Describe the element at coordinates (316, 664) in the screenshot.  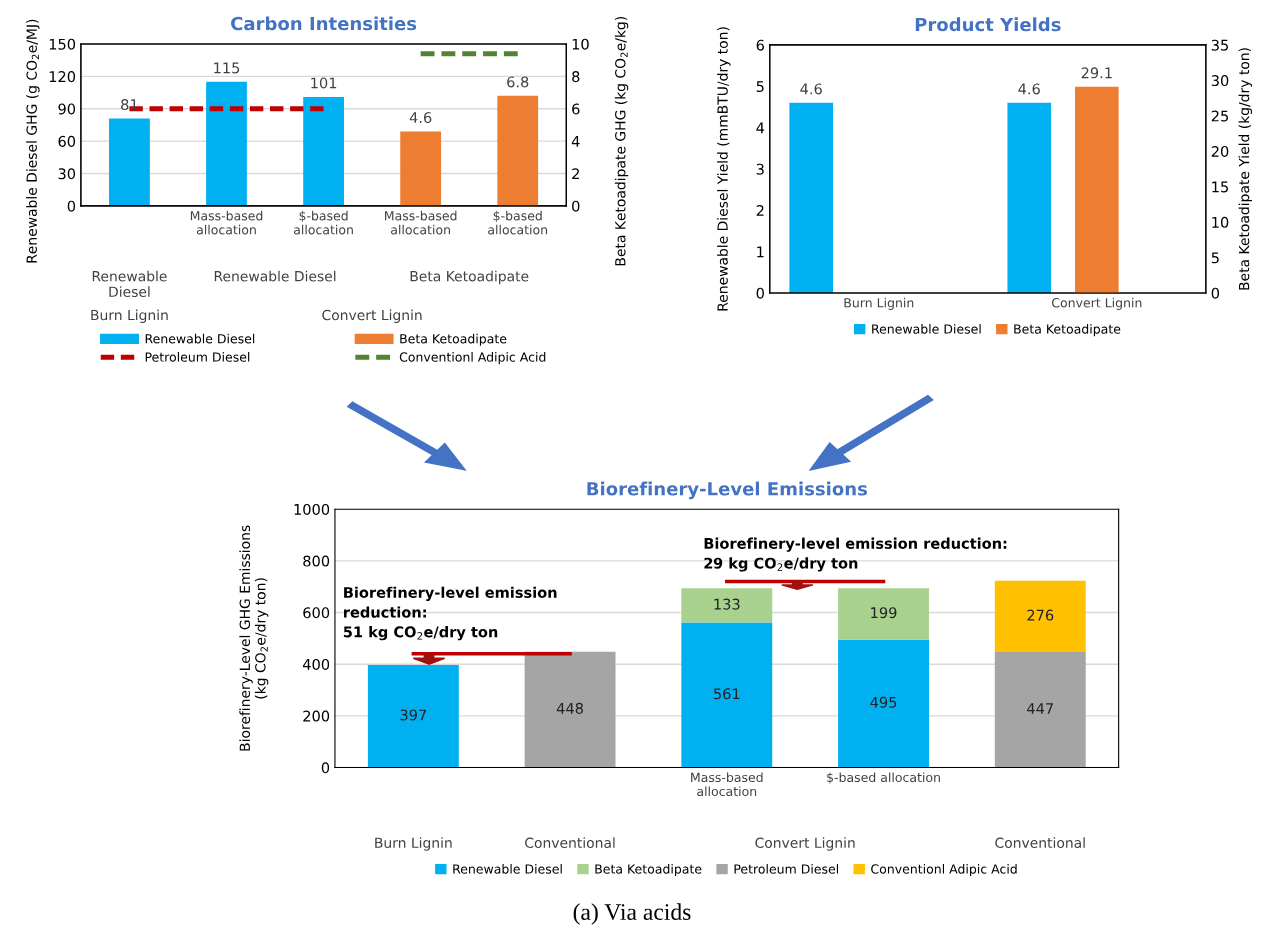
I see `y-tick-label: 400` at that location.